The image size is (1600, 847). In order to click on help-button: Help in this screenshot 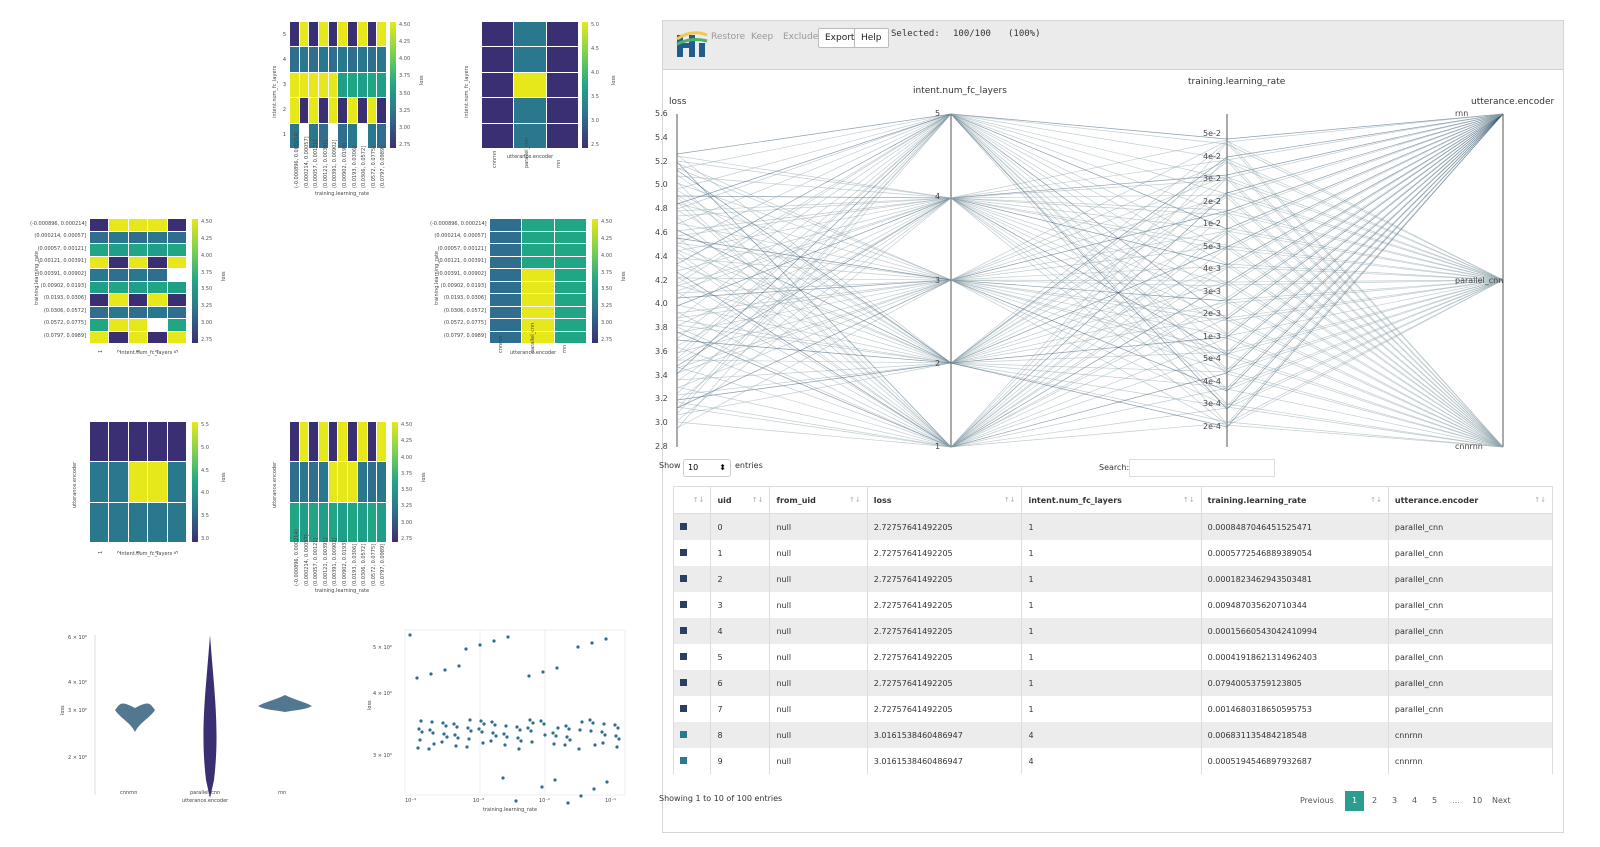, I will do `click(871, 38)`.